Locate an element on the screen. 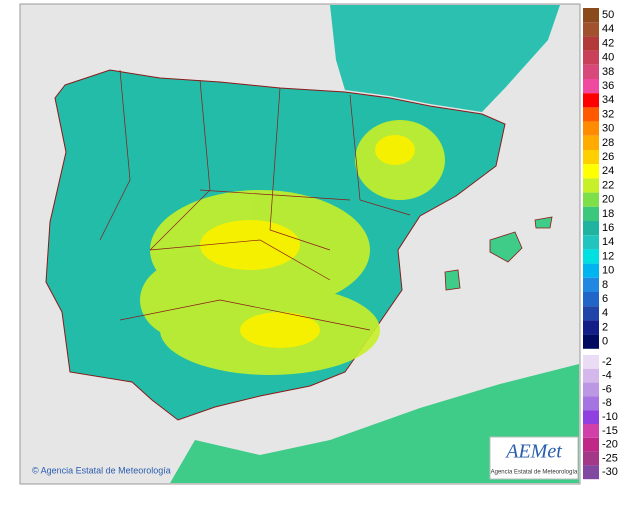 This screenshot has height=505, width=630. legend-label: 34 is located at coordinates (608, 100).